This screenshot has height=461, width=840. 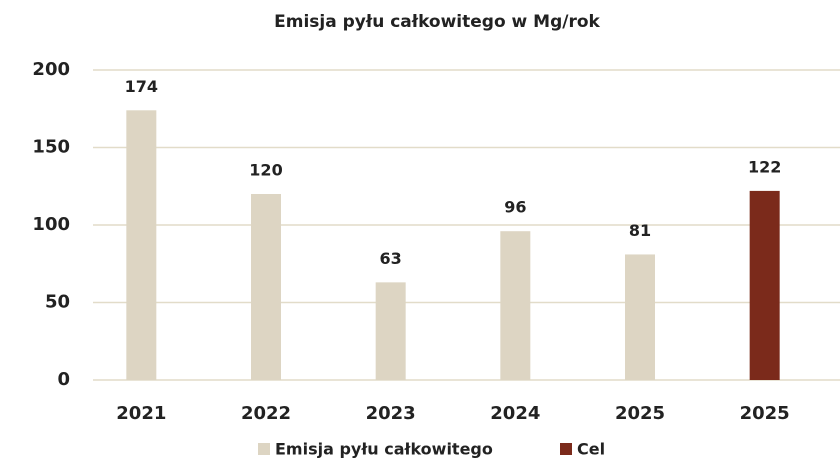 What do you see at coordinates (515, 413) in the screenshot?
I see `x-tick-label: 2024` at bounding box center [515, 413].